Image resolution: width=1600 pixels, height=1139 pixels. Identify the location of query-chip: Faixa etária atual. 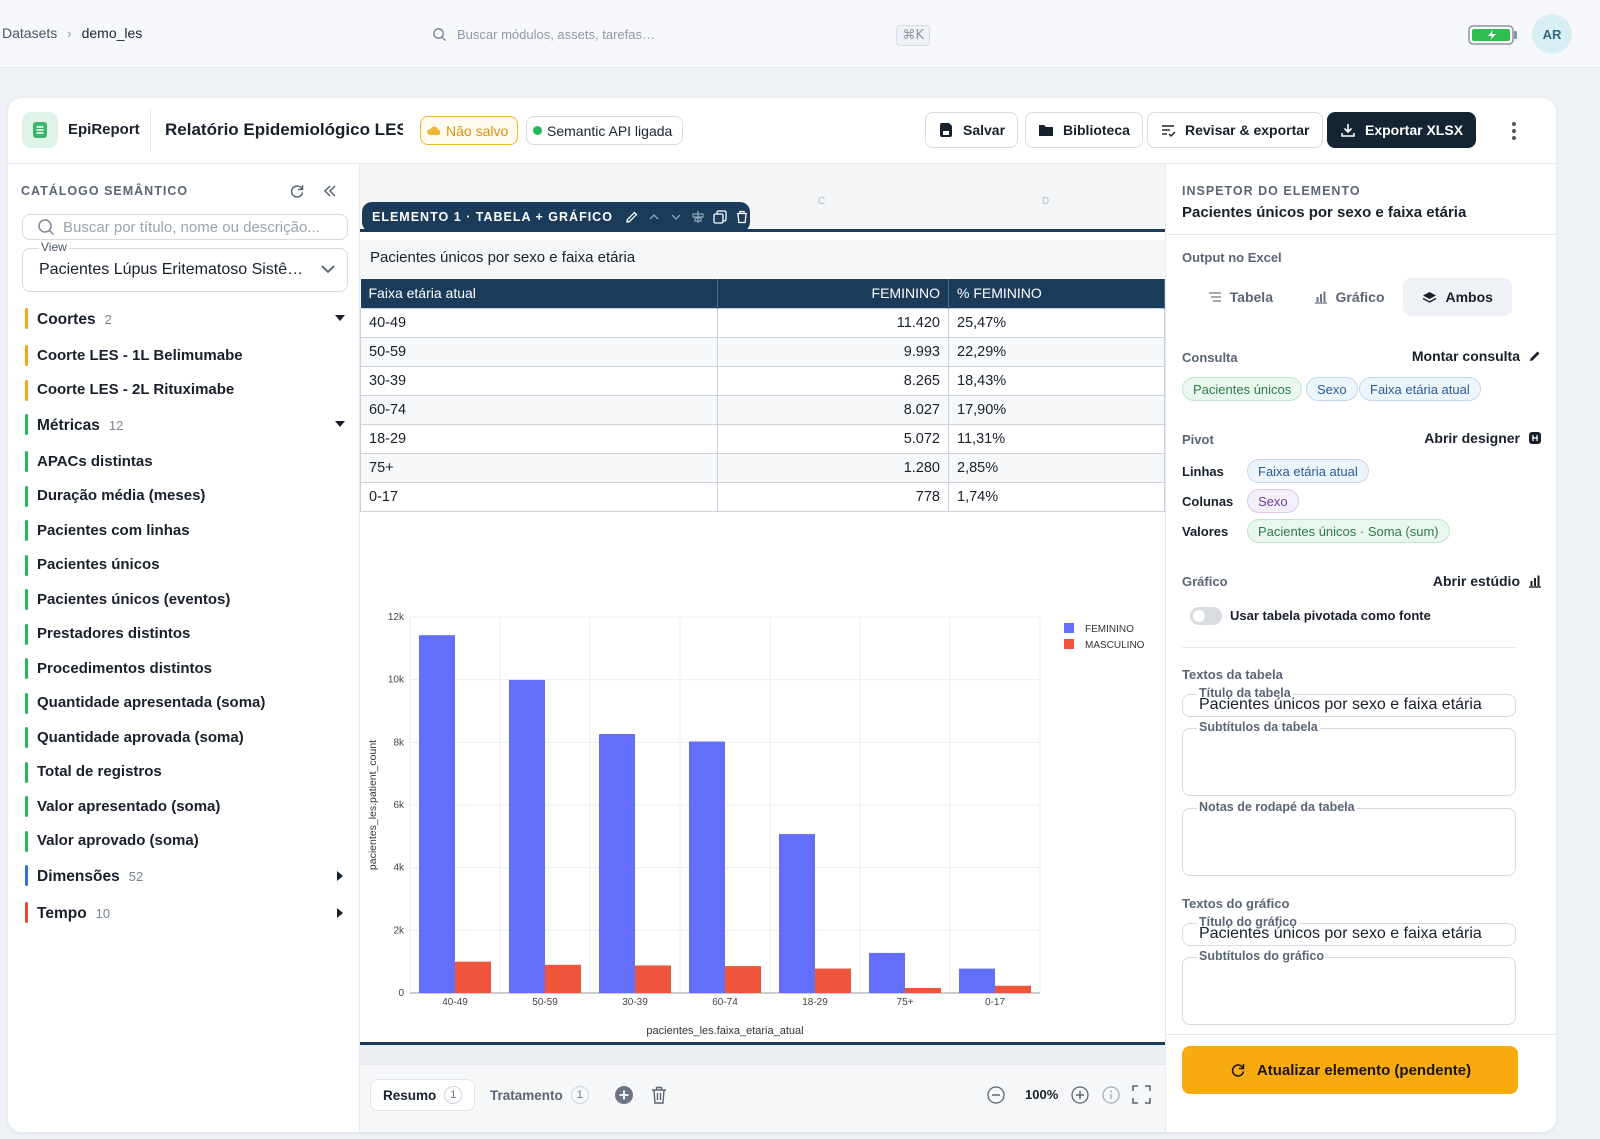
(1420, 389).